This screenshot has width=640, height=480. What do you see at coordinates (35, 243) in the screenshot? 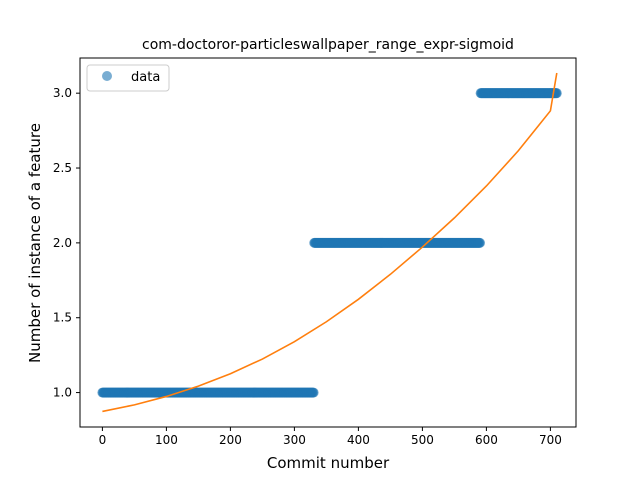
I see `y-axis-label: Number of instance of a feature` at bounding box center [35, 243].